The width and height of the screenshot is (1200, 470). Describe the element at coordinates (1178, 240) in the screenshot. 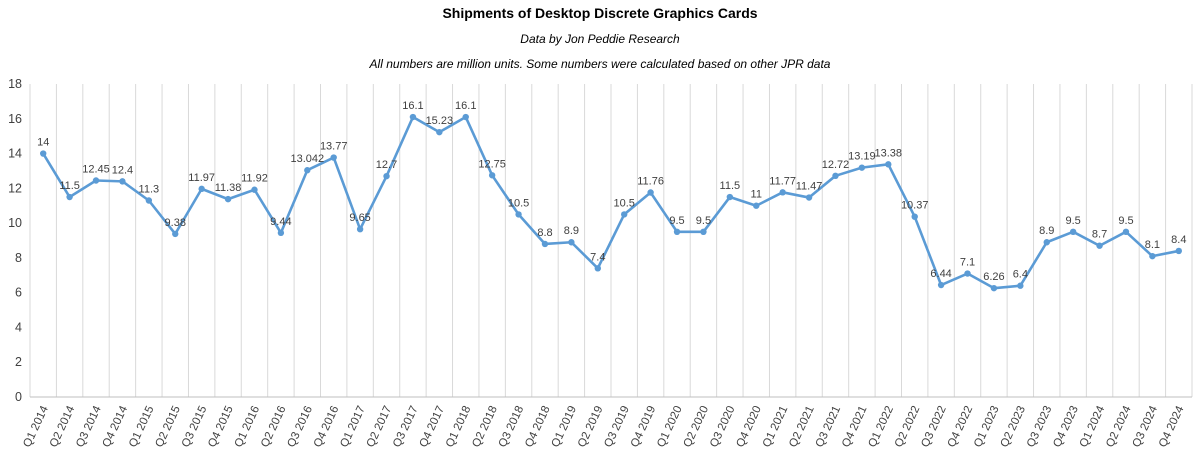

I see `data-label: 8.4` at that location.